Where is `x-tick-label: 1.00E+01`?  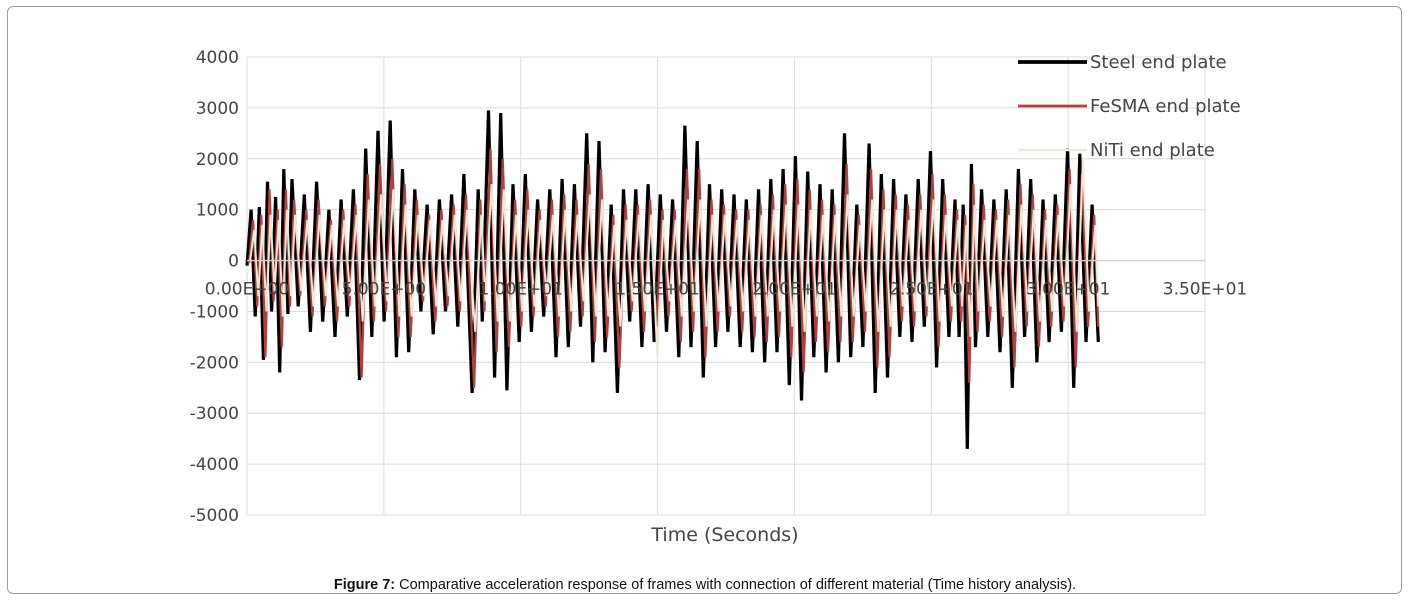 x-tick-label: 1.00E+01 is located at coordinates (520, 290).